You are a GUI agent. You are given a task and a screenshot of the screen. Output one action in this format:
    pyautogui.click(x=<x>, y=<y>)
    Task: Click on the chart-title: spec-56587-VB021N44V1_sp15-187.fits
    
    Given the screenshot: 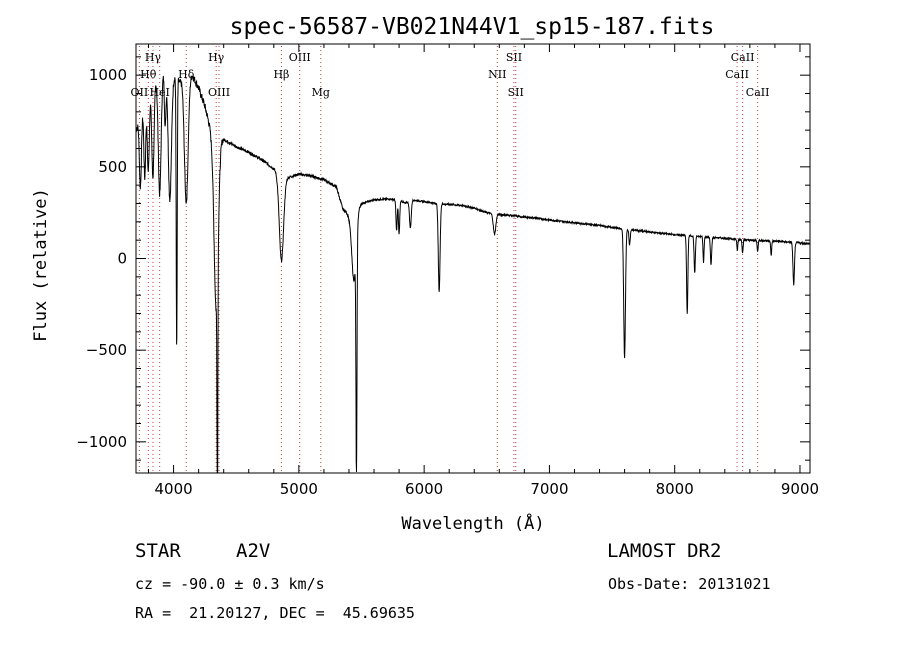 What is the action you would take?
    pyautogui.click(x=472, y=27)
    